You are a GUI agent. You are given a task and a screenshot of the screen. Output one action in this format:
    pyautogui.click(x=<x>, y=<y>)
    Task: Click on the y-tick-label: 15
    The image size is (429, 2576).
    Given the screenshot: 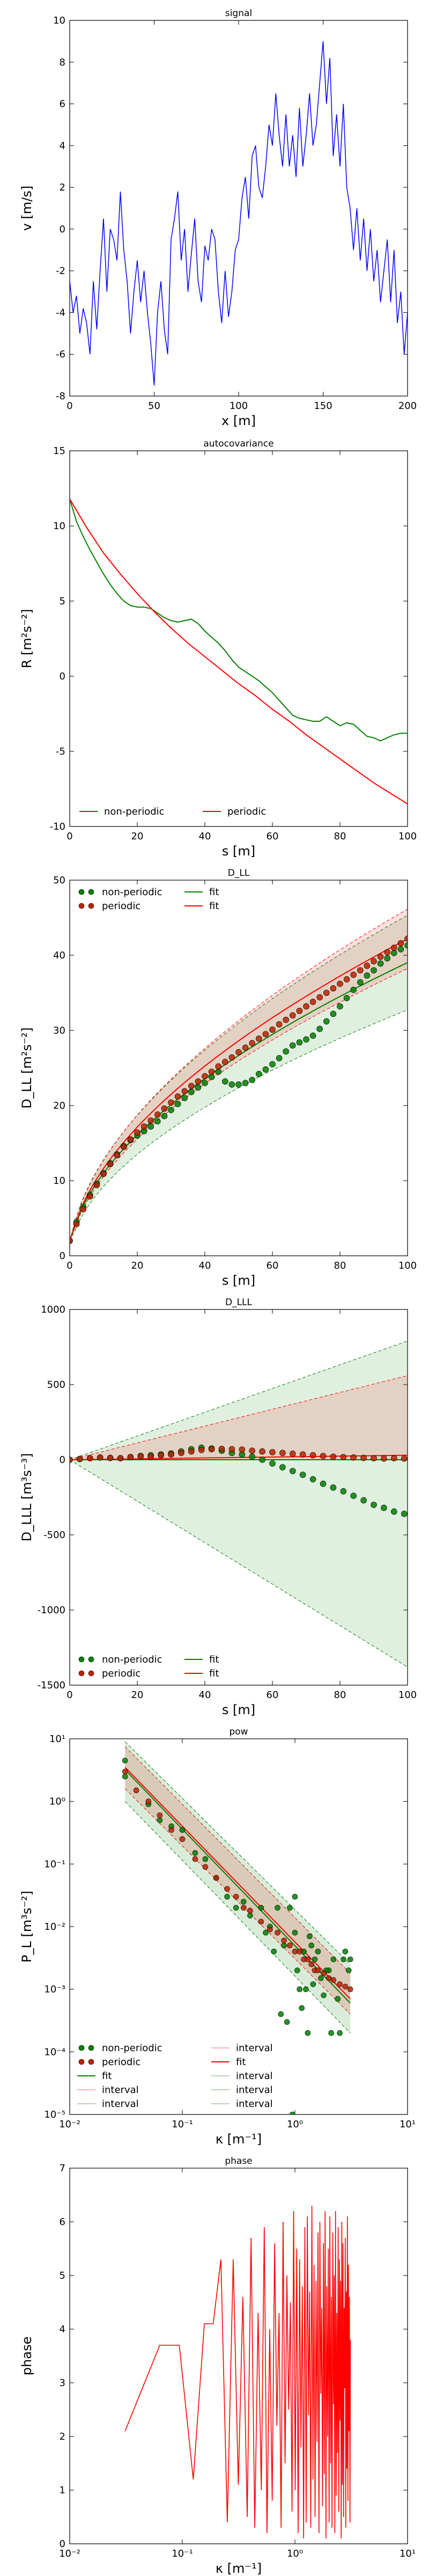 What is the action you would take?
    pyautogui.click(x=59, y=451)
    